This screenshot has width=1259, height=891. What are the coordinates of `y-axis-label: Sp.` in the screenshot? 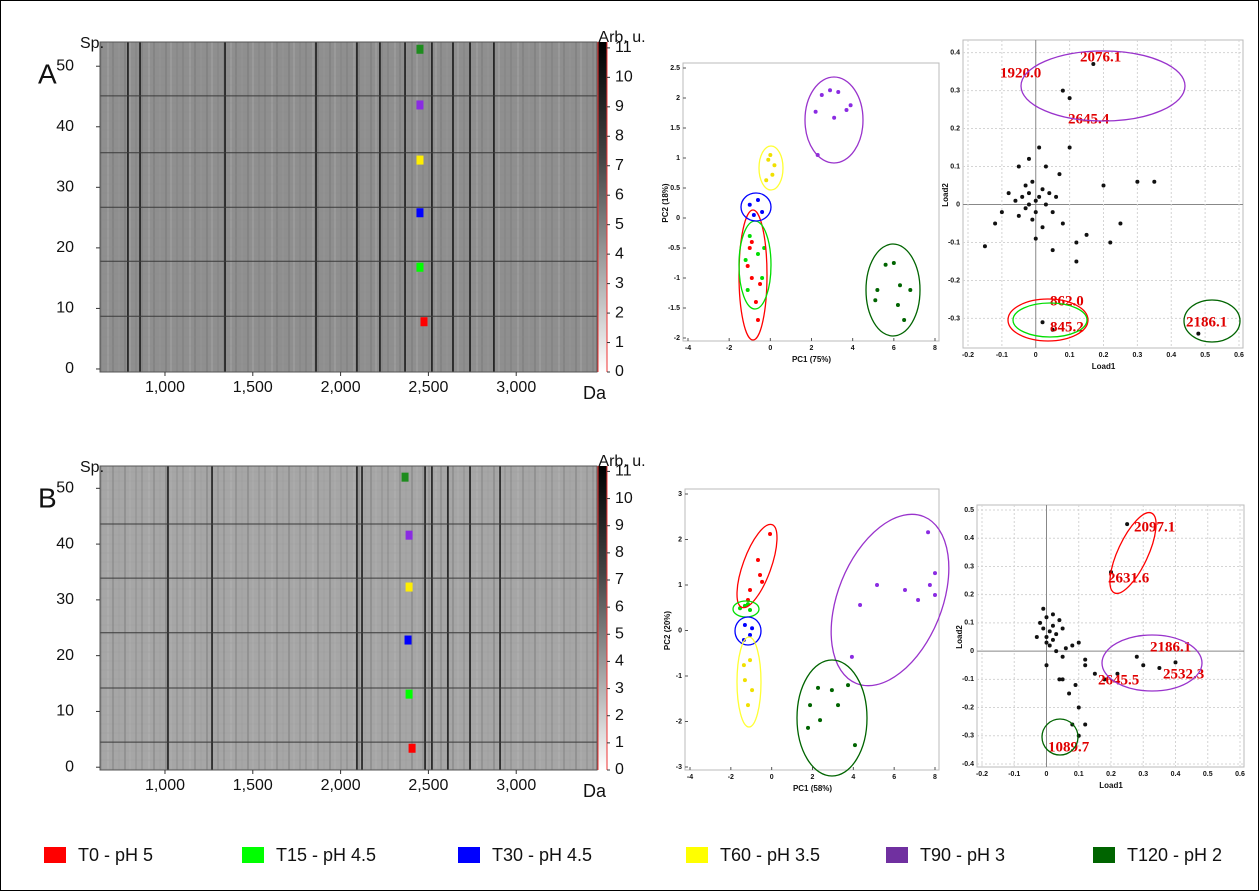 It's located at (92, 467).